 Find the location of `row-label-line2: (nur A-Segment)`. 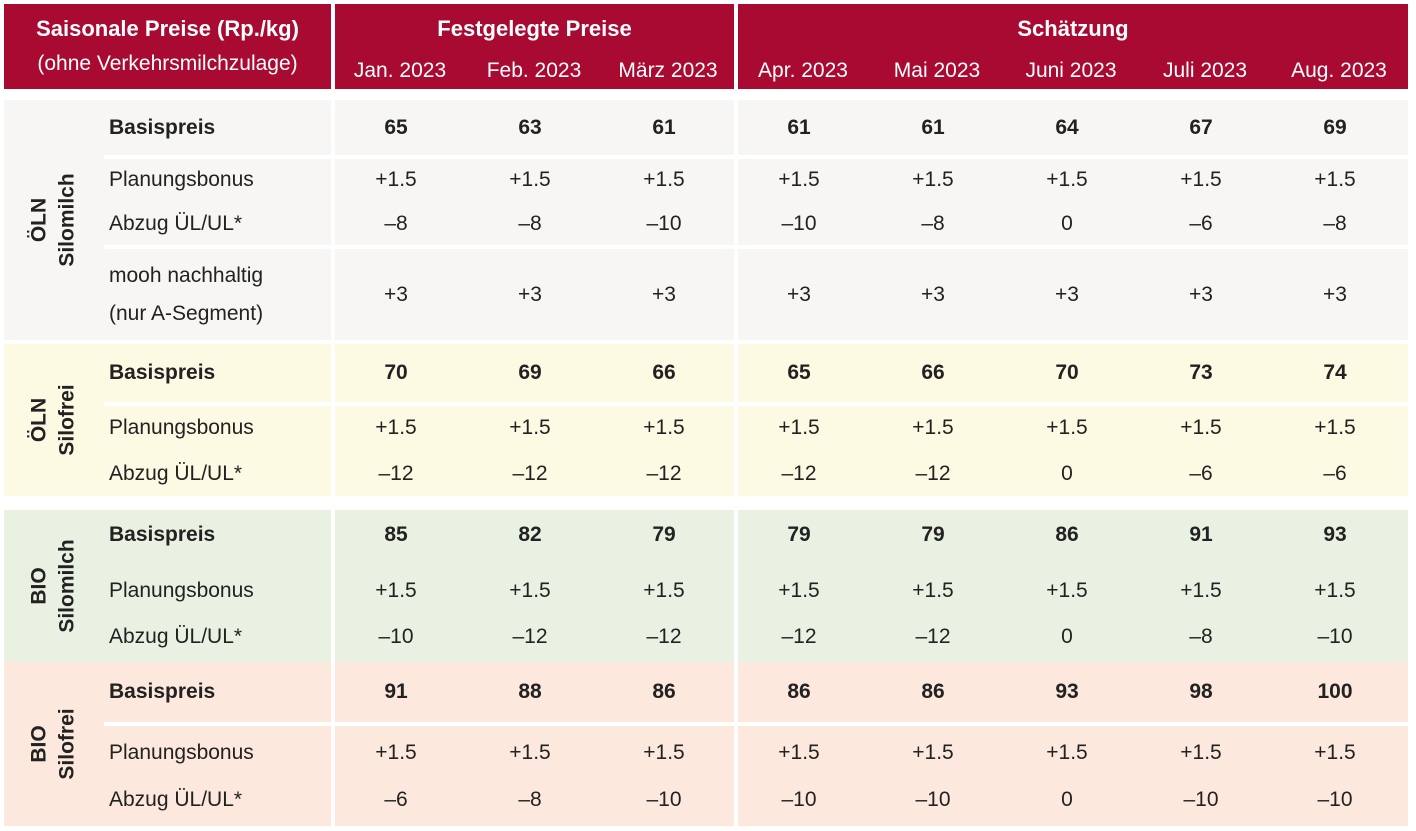

row-label-line2: (nur A-Segment) is located at coordinates (186, 313).